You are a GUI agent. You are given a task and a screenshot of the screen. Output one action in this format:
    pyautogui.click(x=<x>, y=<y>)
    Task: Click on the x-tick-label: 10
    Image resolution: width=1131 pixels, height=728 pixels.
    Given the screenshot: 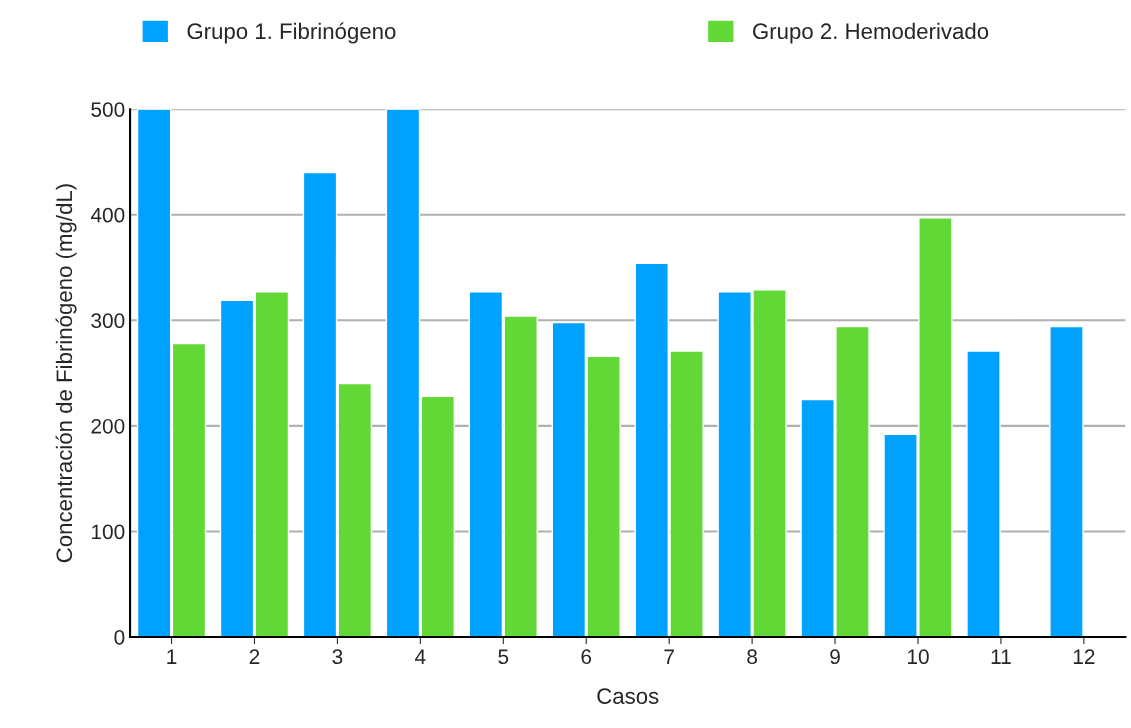 What is the action you would take?
    pyautogui.click(x=918, y=657)
    